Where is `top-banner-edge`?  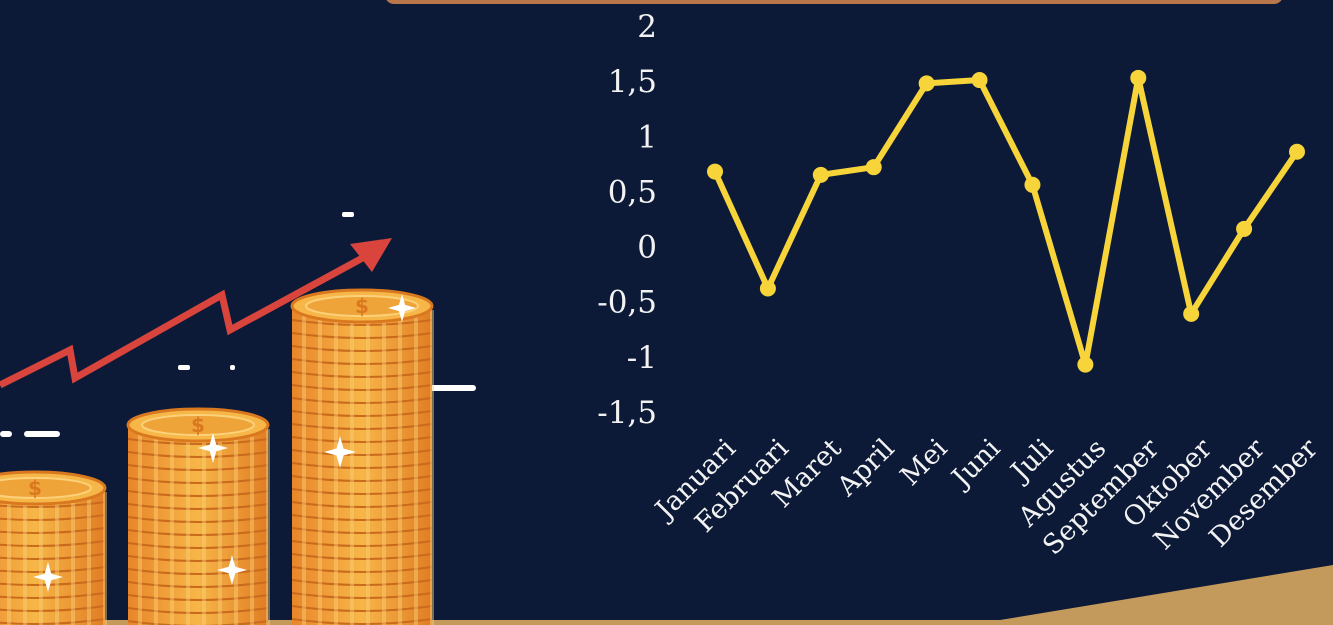
top-banner-edge is located at coordinates (834, 2).